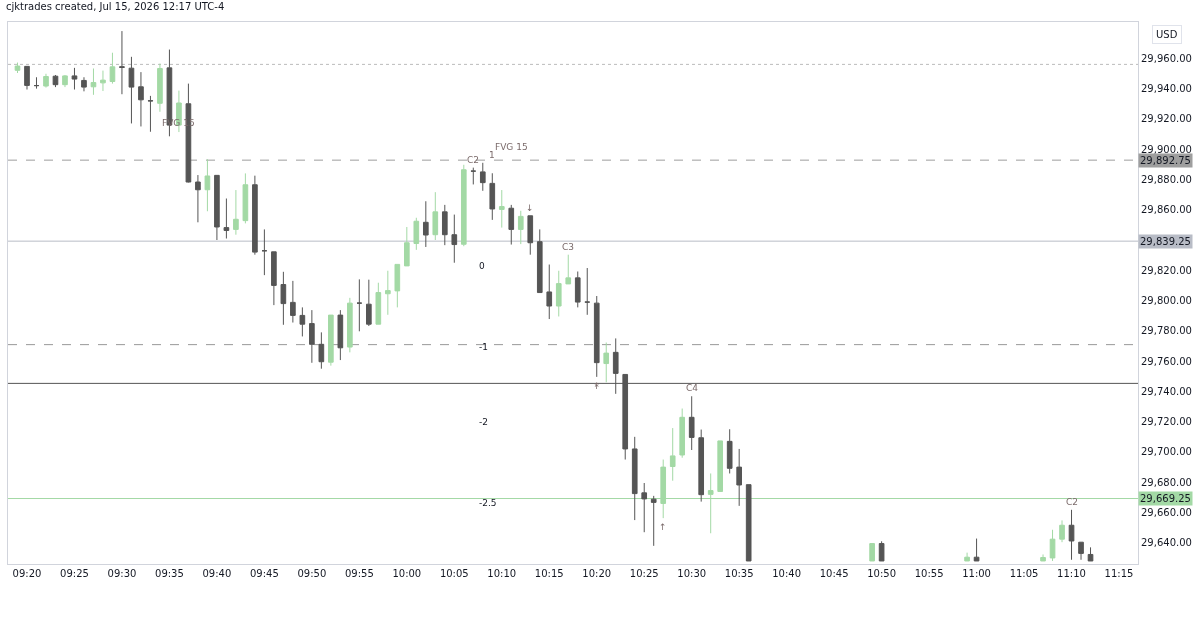 The width and height of the screenshot is (1199, 626). Describe the element at coordinates (502, 573) in the screenshot. I see `x-tick-label: 10:10` at that location.